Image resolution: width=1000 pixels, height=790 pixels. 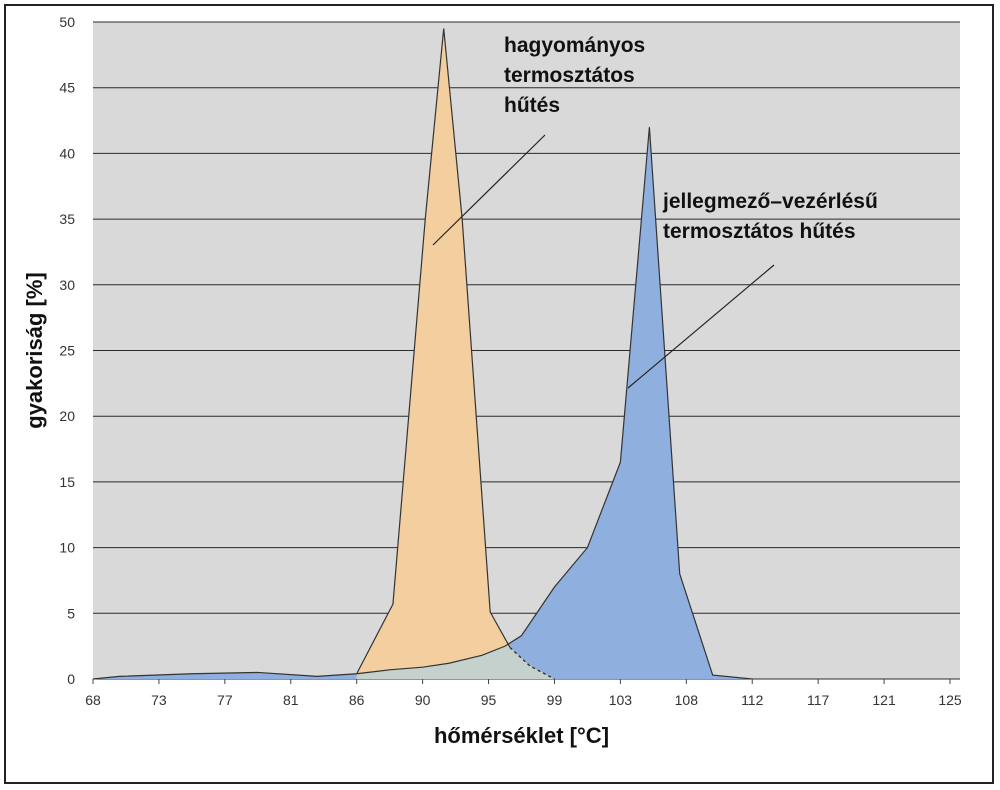 What do you see at coordinates (455, 662) in the screenshot?
I see `series-overlap-area` at bounding box center [455, 662].